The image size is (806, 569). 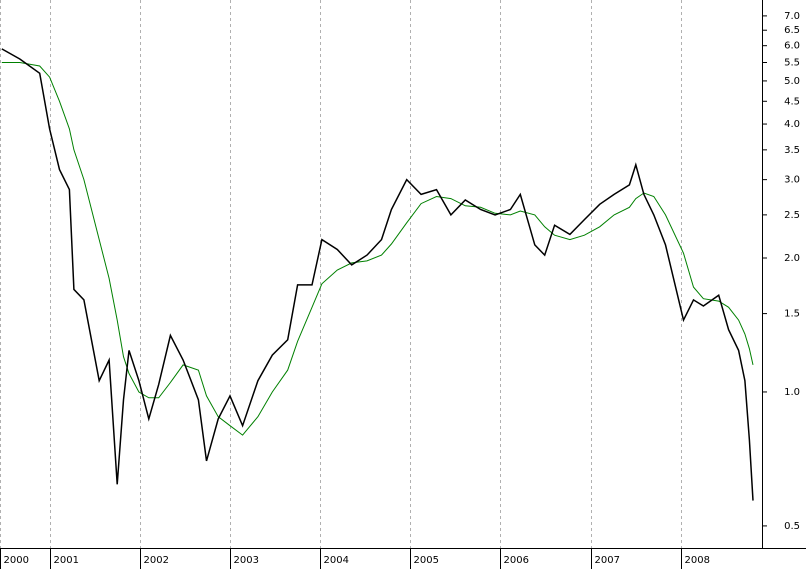 I want to click on y-tick-label: 4.5, so click(x=792, y=101).